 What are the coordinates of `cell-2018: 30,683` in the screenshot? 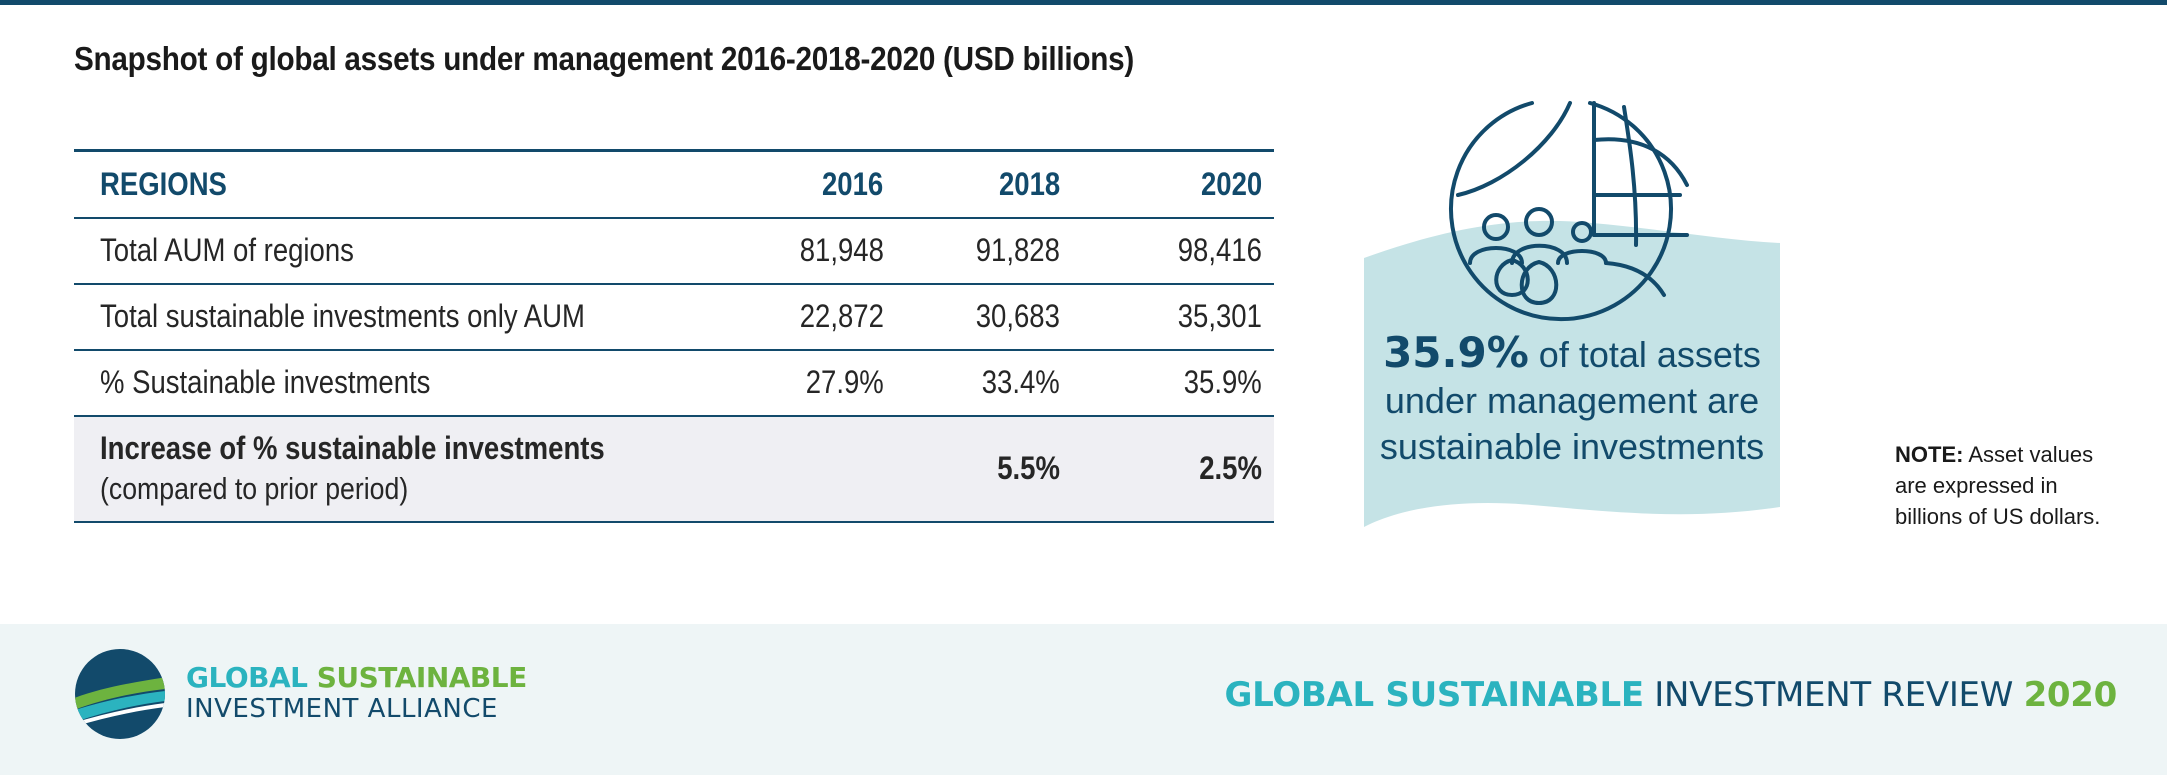 It's located at (1017, 316).